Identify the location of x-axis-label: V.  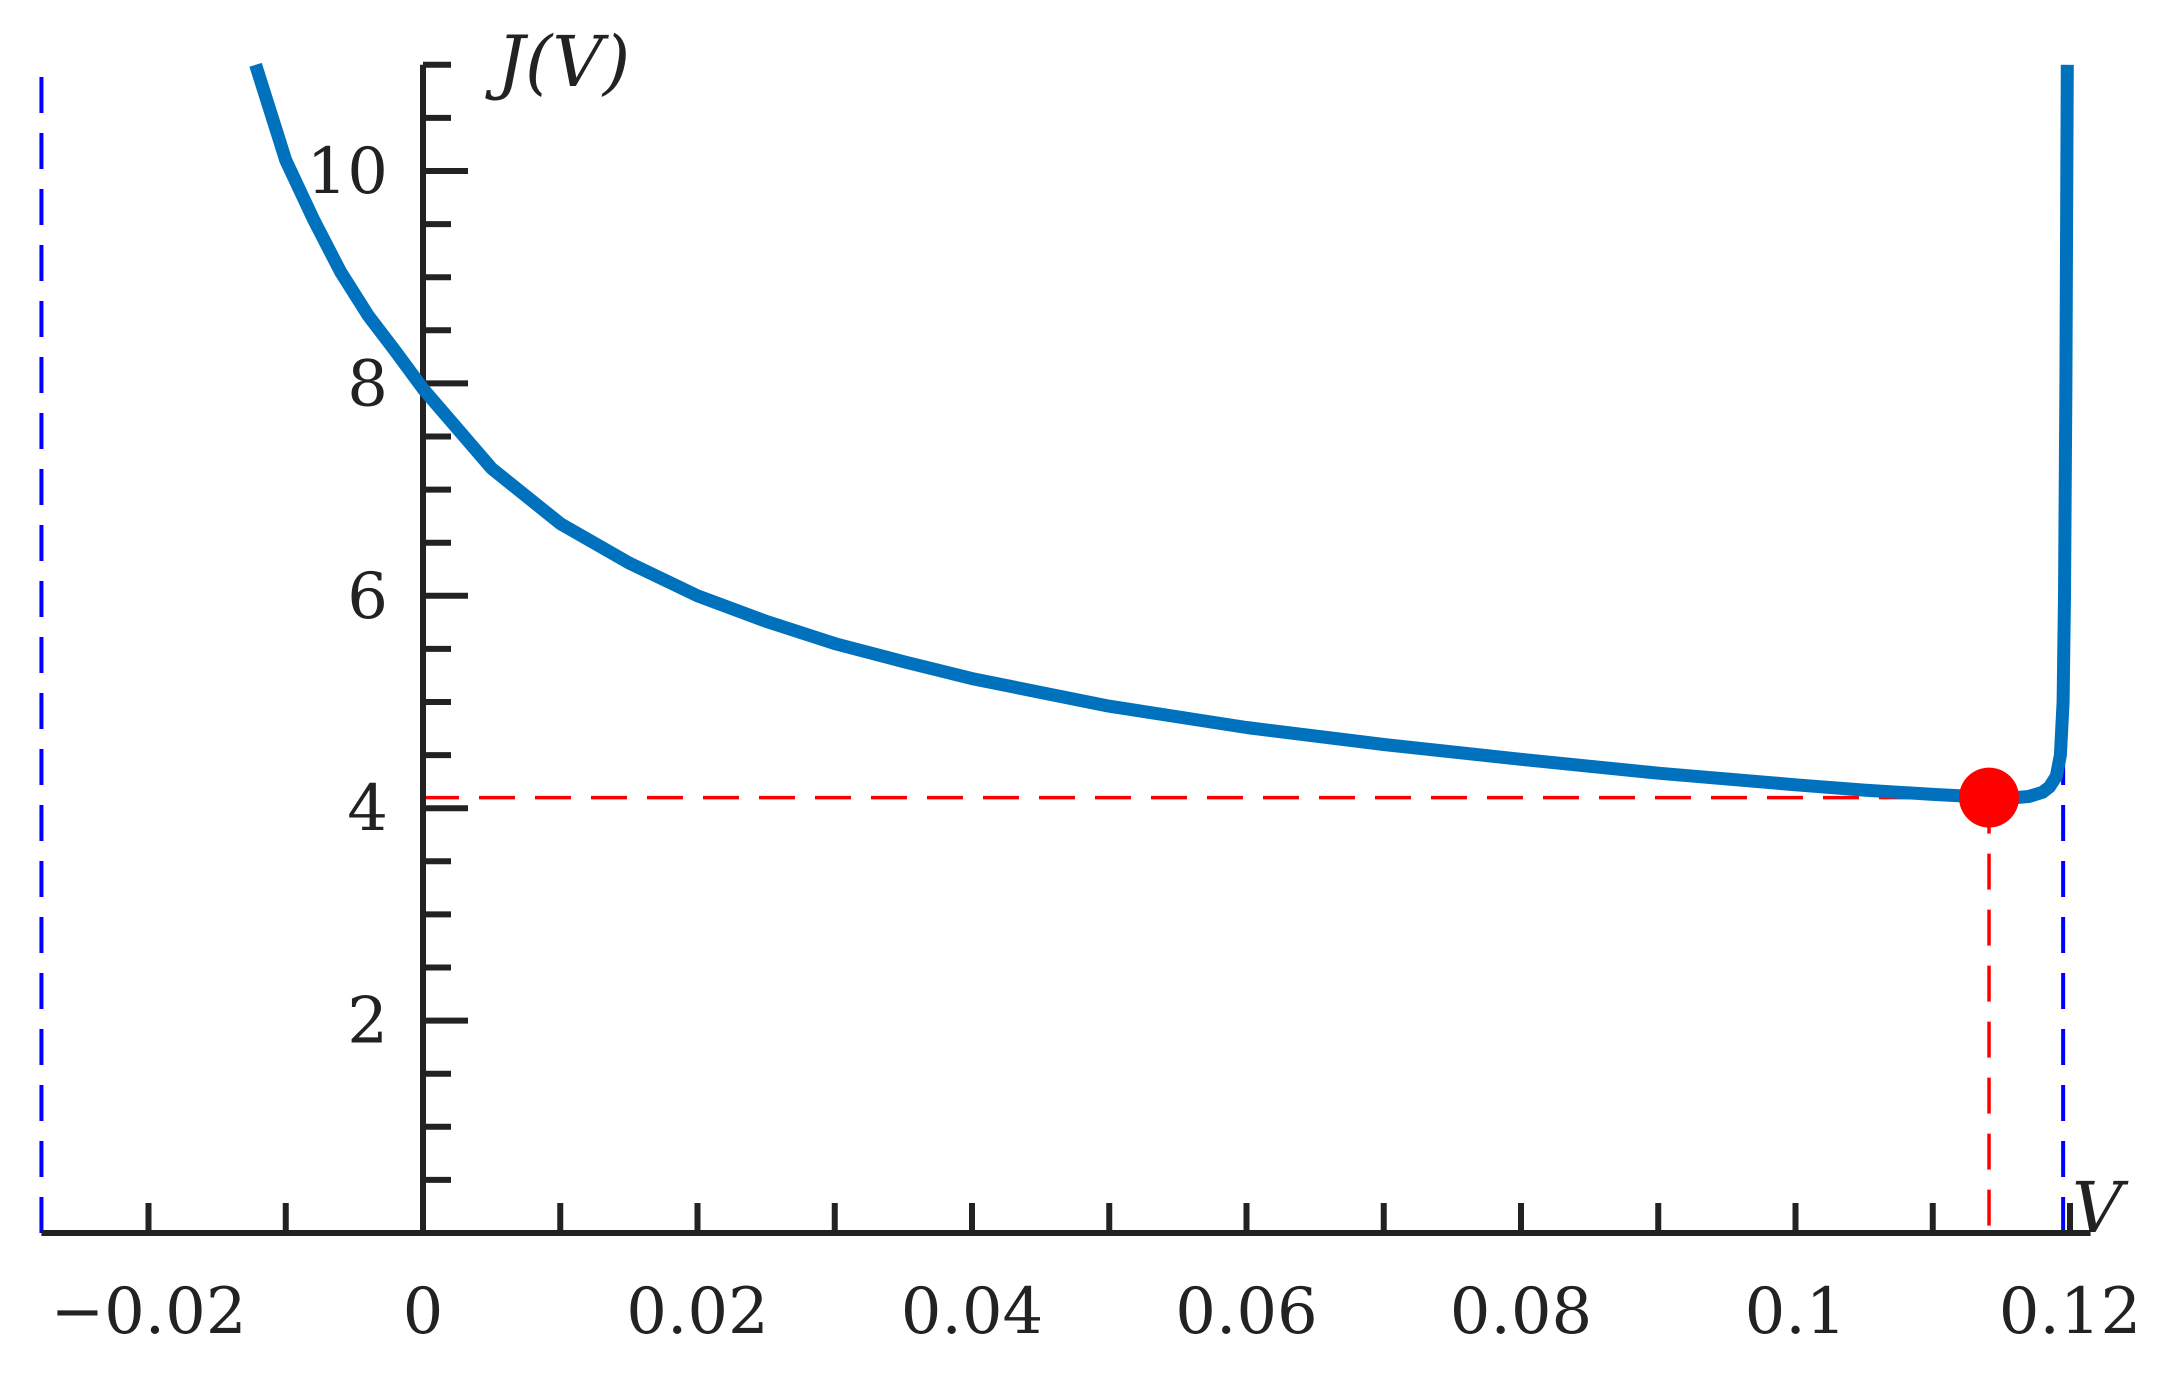
(2100, 1208).